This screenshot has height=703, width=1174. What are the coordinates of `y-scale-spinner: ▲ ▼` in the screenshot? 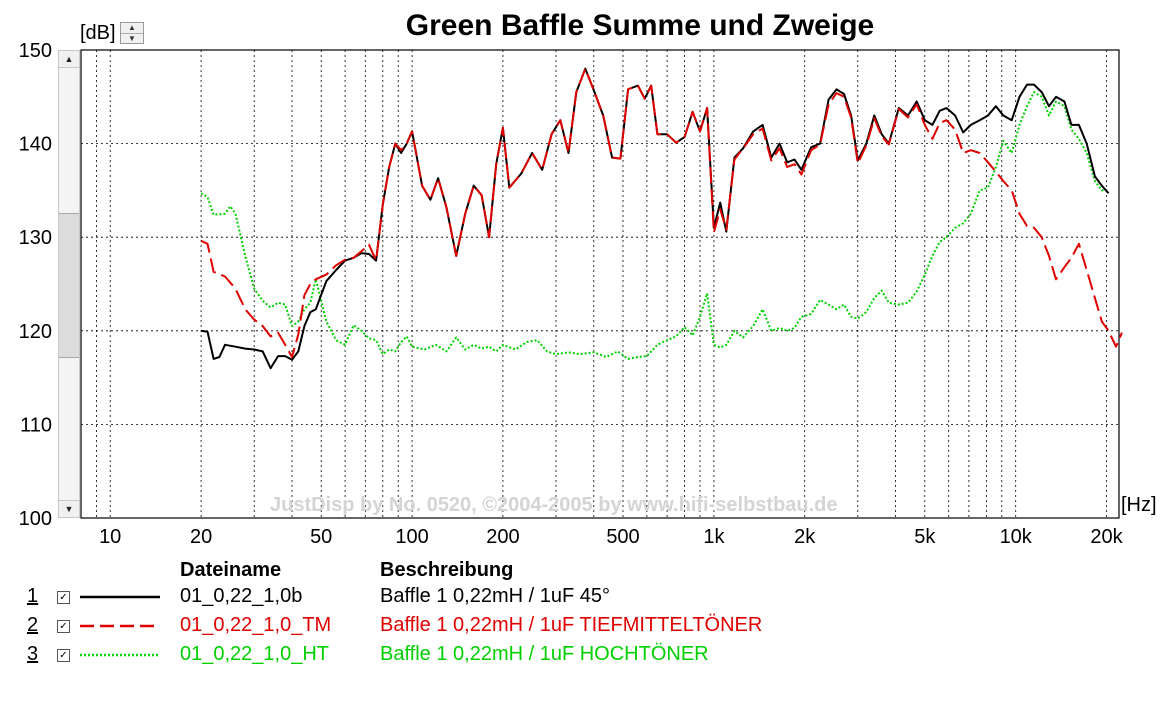 It's located at (132, 33).